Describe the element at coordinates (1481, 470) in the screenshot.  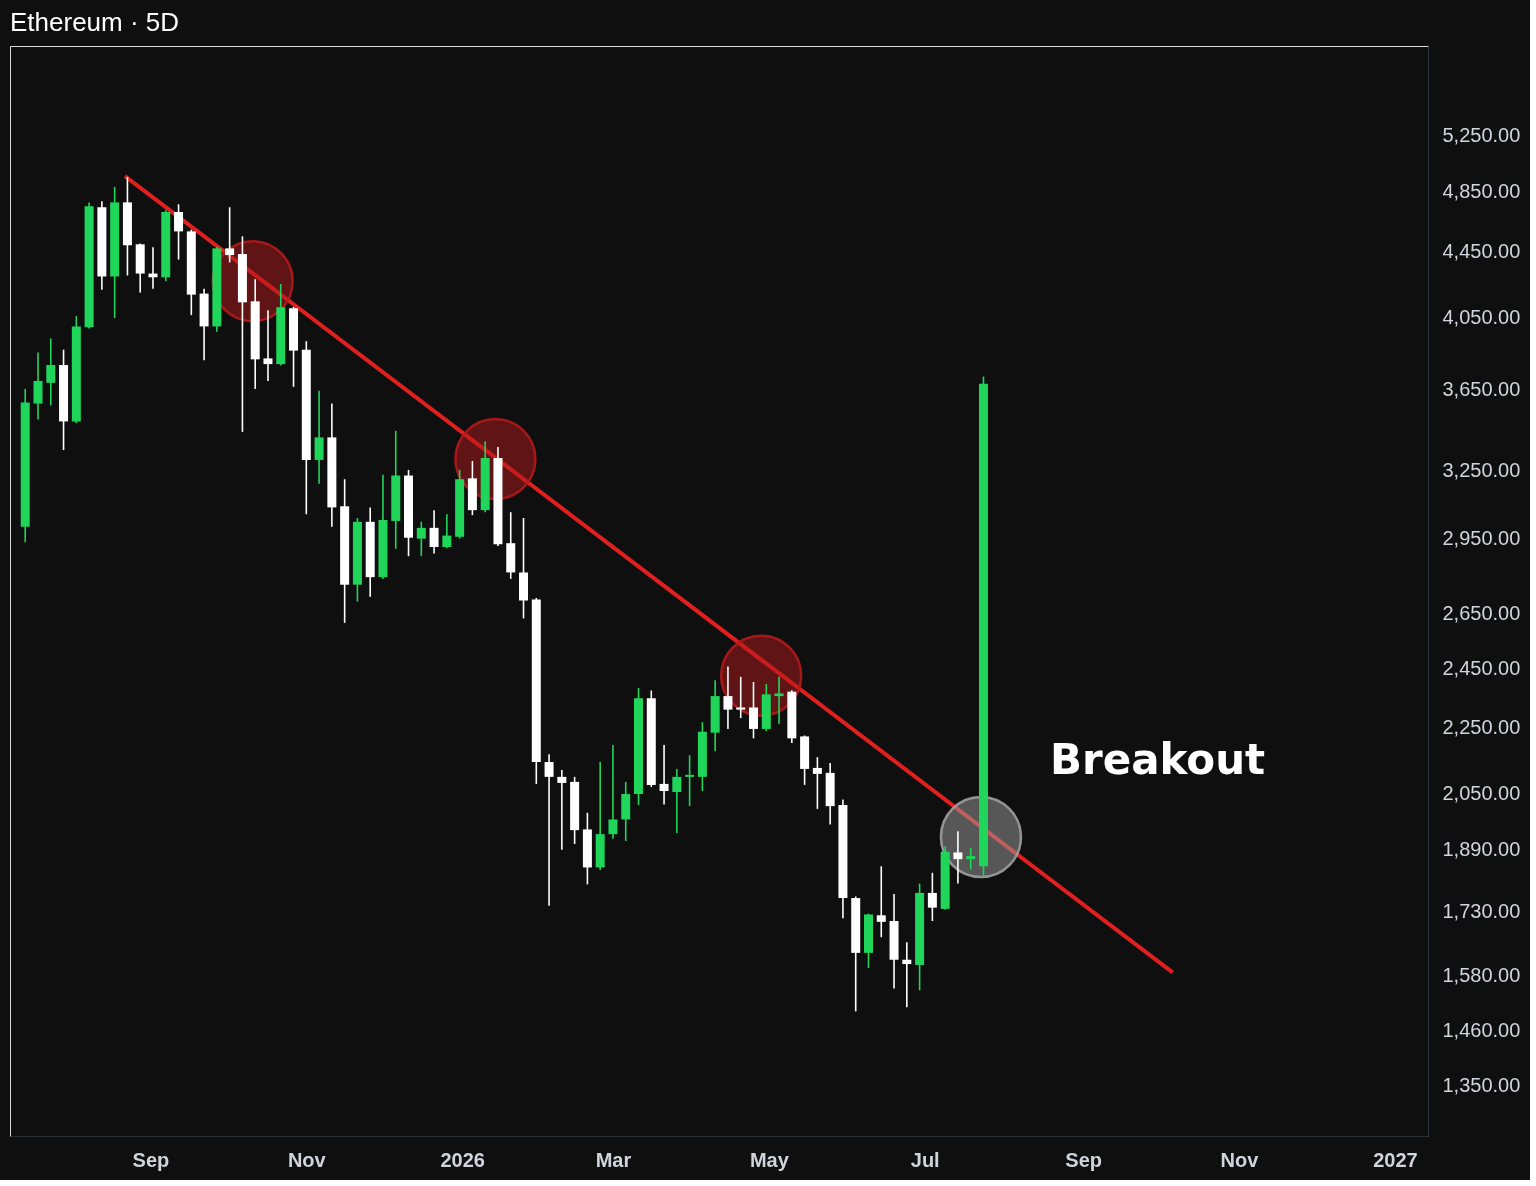
I see `y-tick-label: 3,250.00` at that location.